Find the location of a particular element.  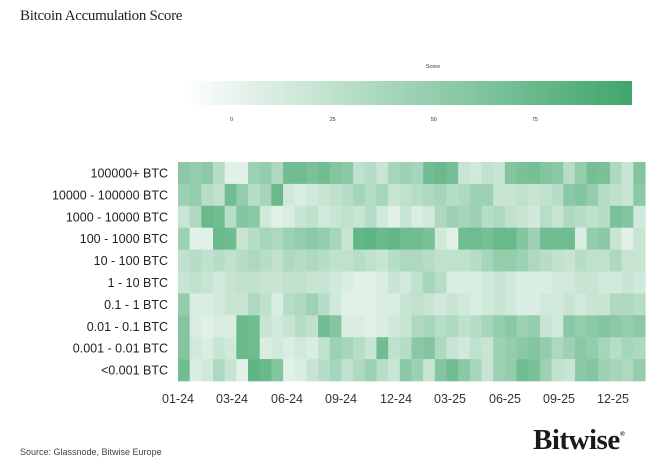

row-label: 1000 - 10000 BTC is located at coordinates (117, 217).